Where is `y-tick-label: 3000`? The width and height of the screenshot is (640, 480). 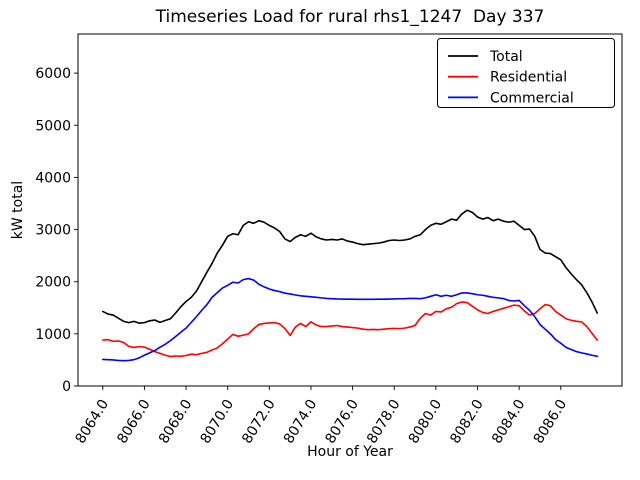 y-tick-label: 3000 is located at coordinates (53, 231).